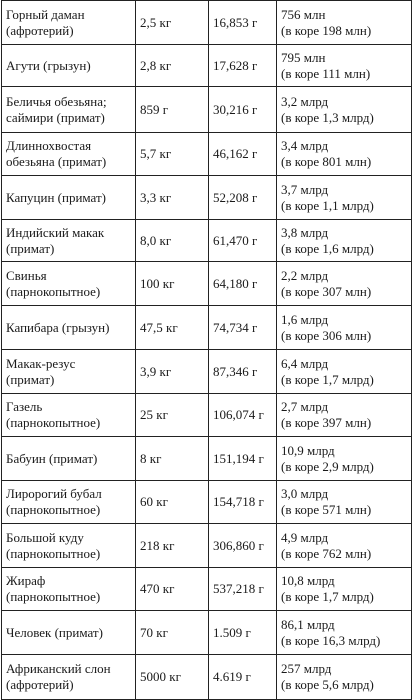 Image resolution: width=413 pixels, height=700 pixels. What do you see at coordinates (344, 545) in the screenshot?
I see `neuron-count-cell: 4,9 млрд (в коре 762 млн)` at bounding box center [344, 545].